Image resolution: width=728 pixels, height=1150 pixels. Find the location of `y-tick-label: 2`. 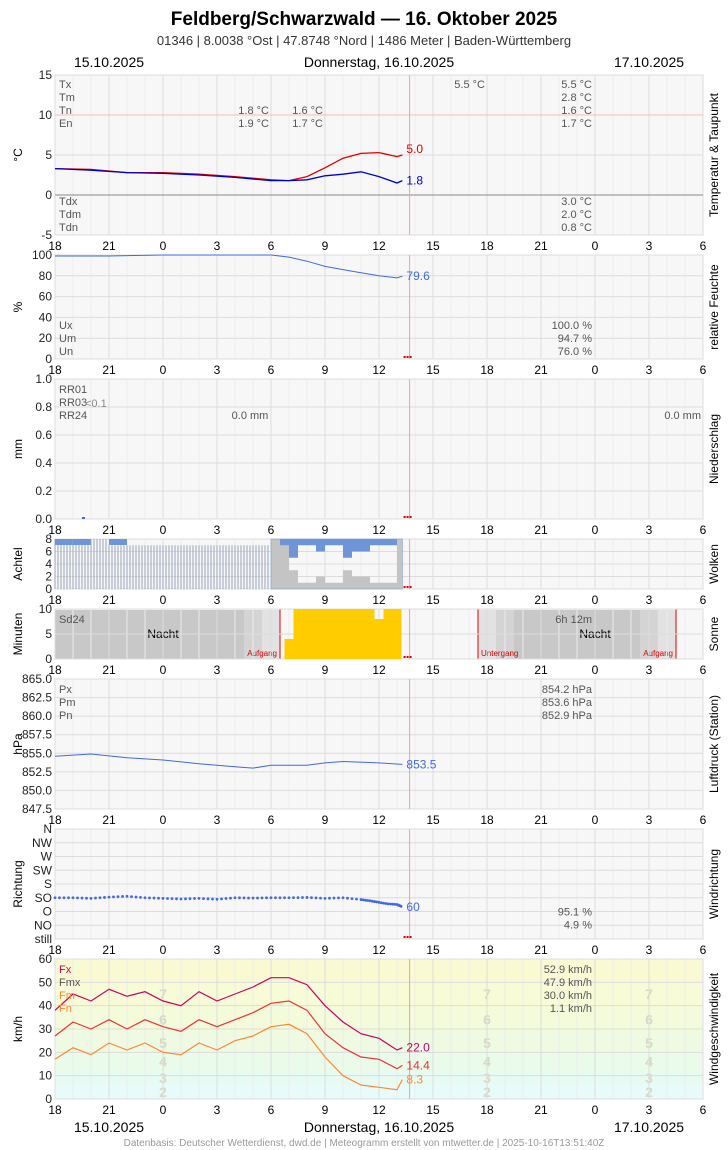

y-tick-label: 2 is located at coordinates (48, 577).